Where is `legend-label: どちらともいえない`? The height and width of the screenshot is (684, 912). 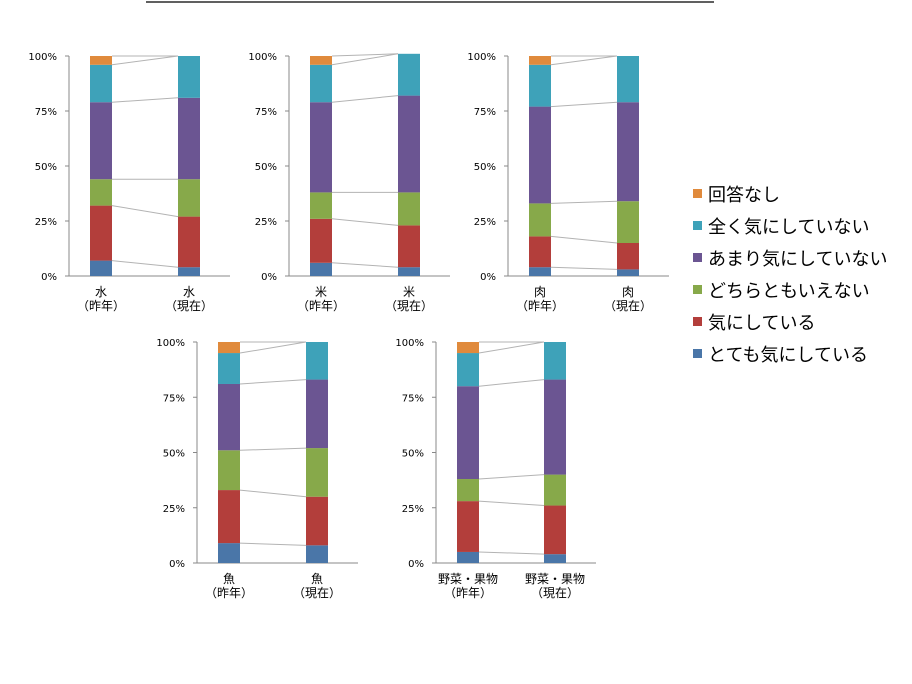
legend-label: どちらともいえない is located at coordinates (789, 291).